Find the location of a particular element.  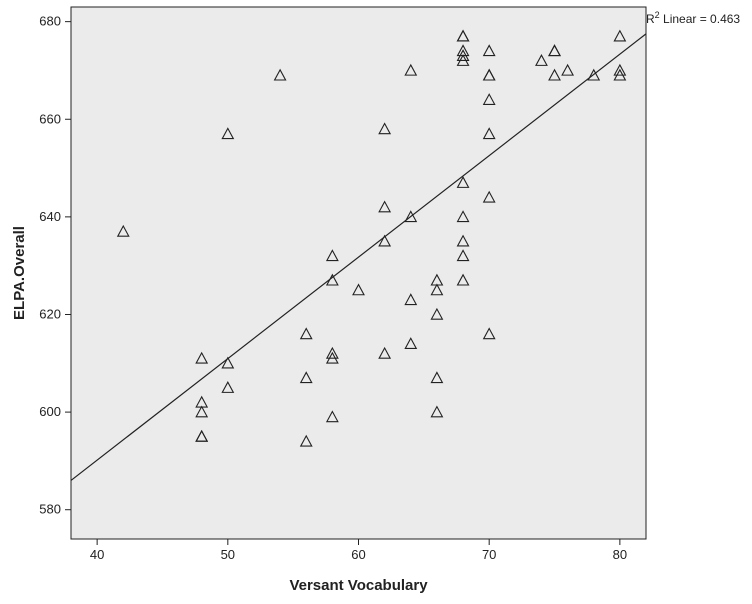

y-tick-label: 660 is located at coordinates (50, 118).